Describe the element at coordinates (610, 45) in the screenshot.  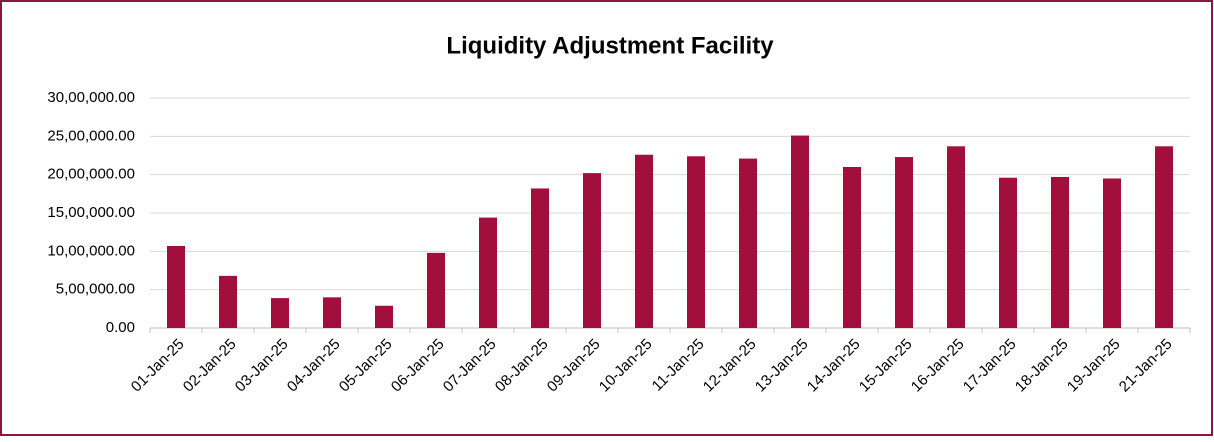
I see `chart-title: Liquidity Adjustment Facility` at that location.